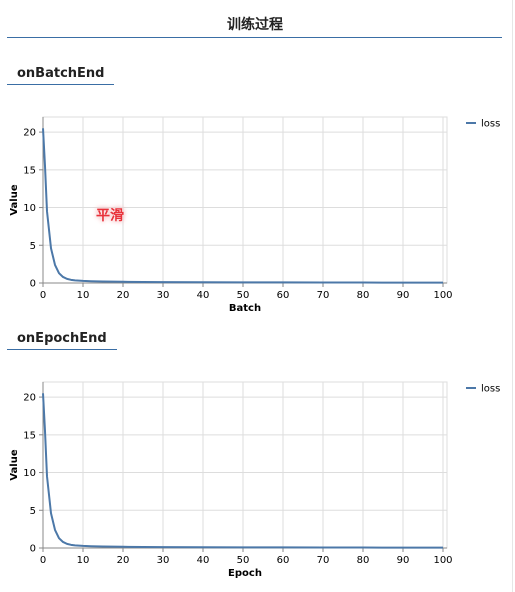 The image size is (515, 592). I want to click on x-axis-title: Batch, so click(245, 308).